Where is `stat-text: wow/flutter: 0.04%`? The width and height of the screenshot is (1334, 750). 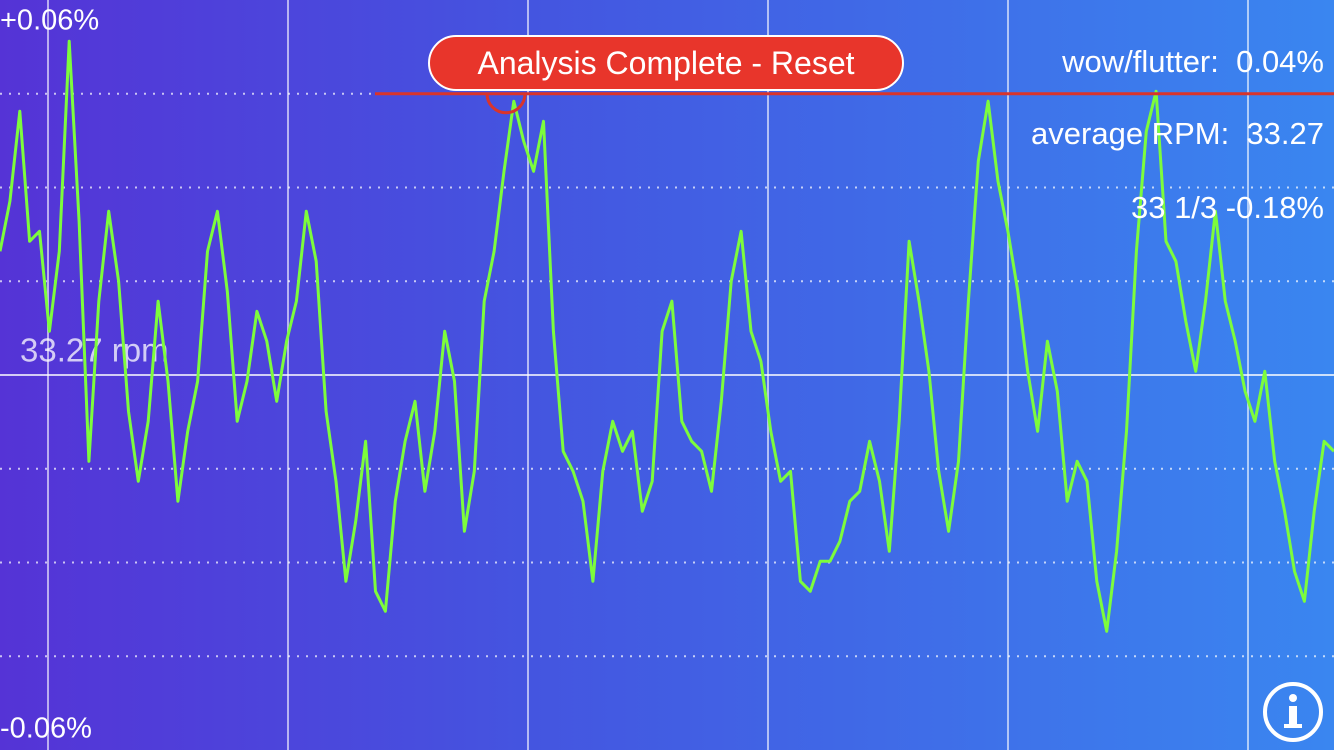 stat-text: wow/flutter: 0.04% is located at coordinates (1193, 61).